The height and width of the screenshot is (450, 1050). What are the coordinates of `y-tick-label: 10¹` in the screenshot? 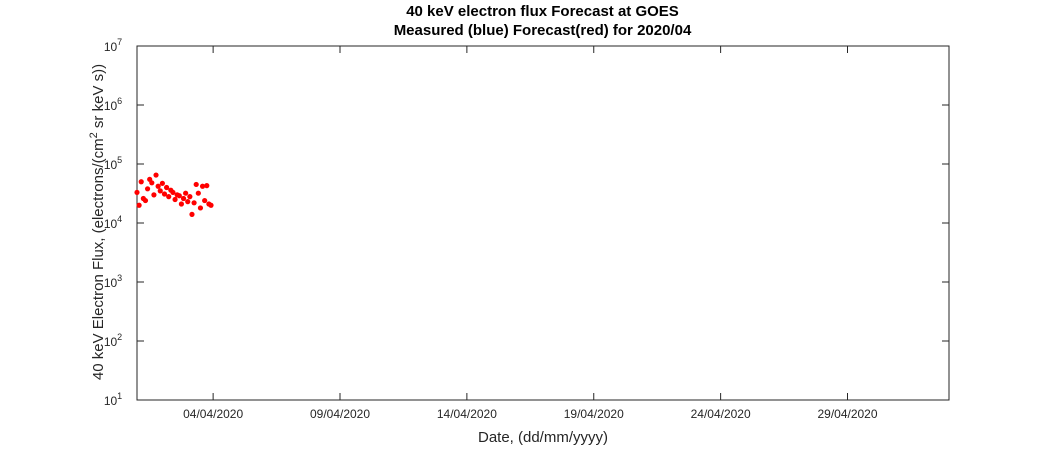 It's located at (113, 399).